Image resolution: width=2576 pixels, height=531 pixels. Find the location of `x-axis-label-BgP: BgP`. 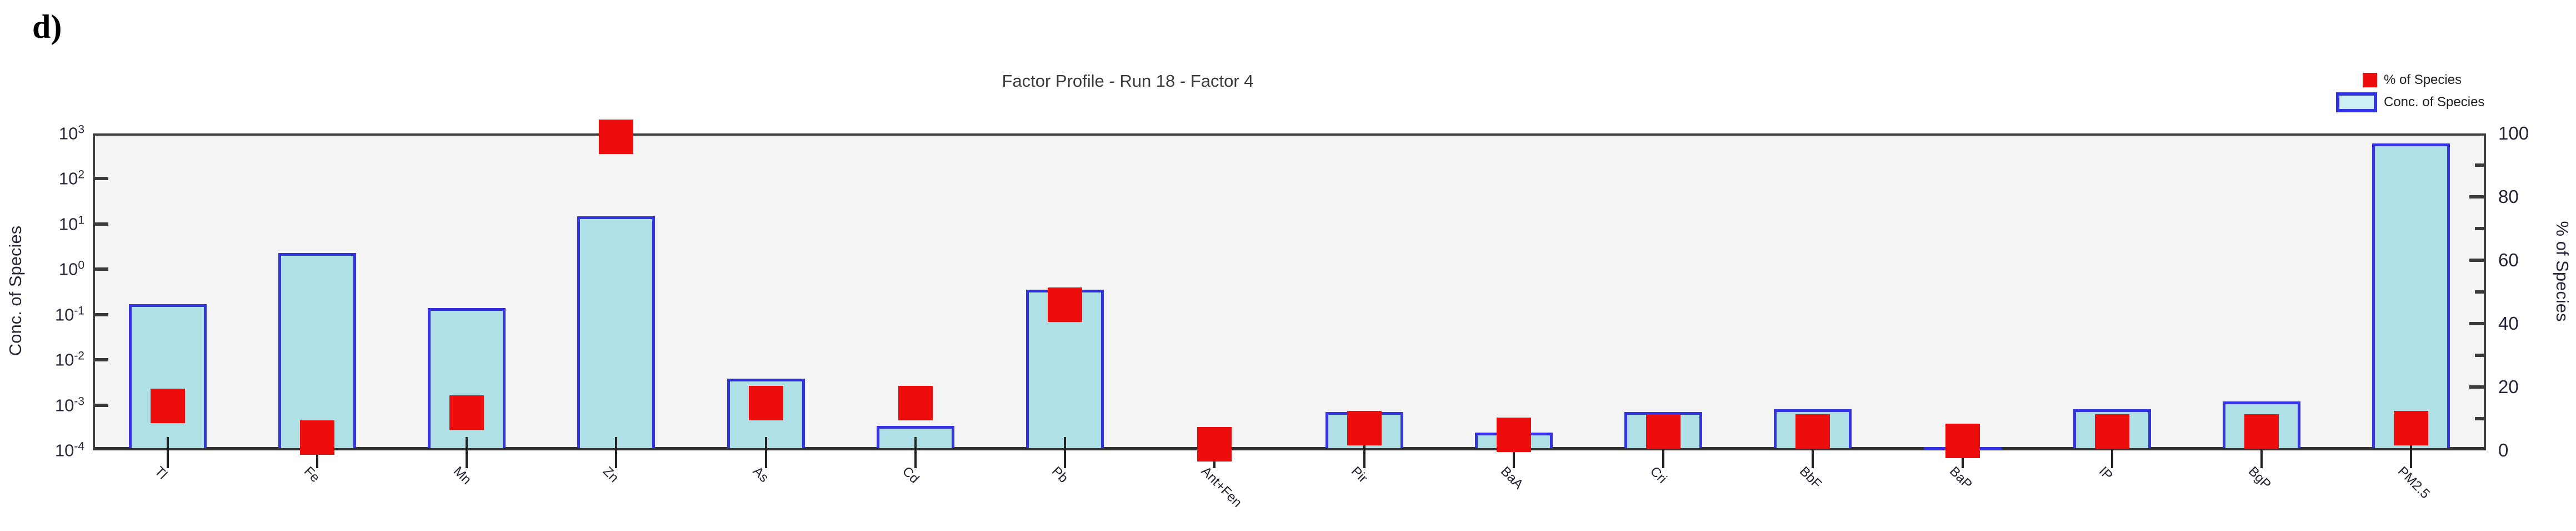

x-axis-label-BgP: BgP is located at coordinates (2259, 478).